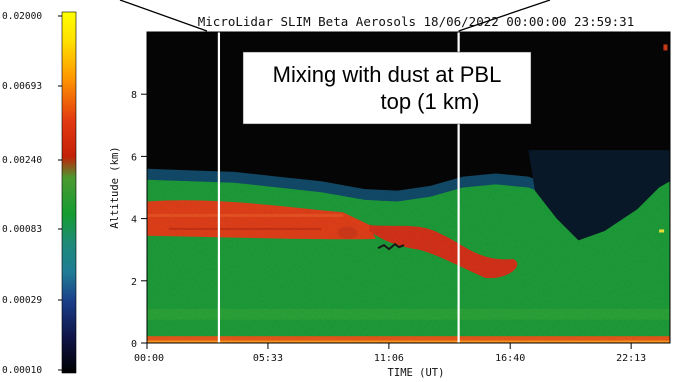 Image resolution: width=675 pixels, height=382 pixels. I want to click on y-axis: 0 2 4 6 8, so click(139, 220).